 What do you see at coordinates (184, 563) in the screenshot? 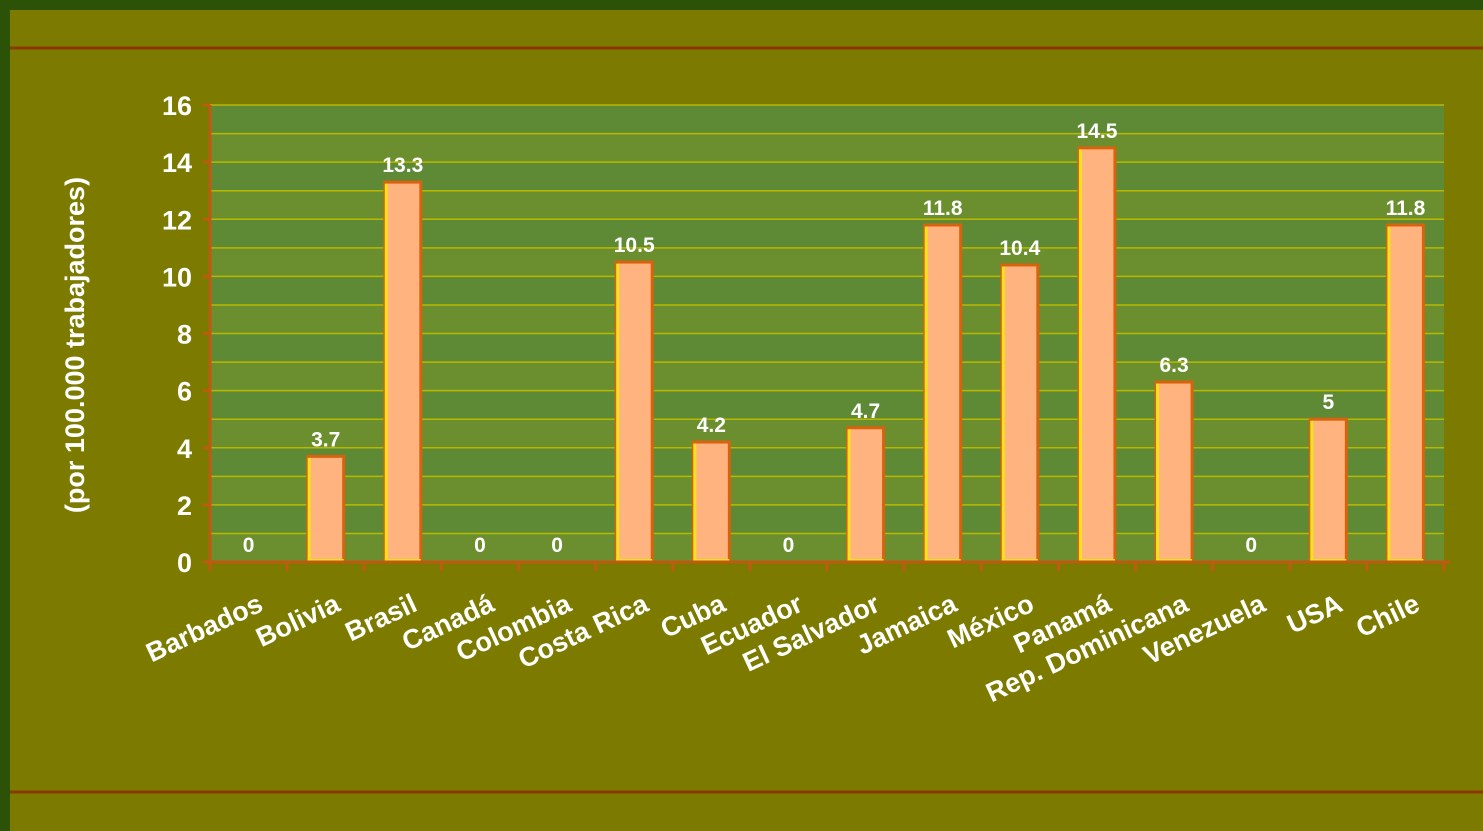
I see `y-tick-label: 0` at bounding box center [184, 563].